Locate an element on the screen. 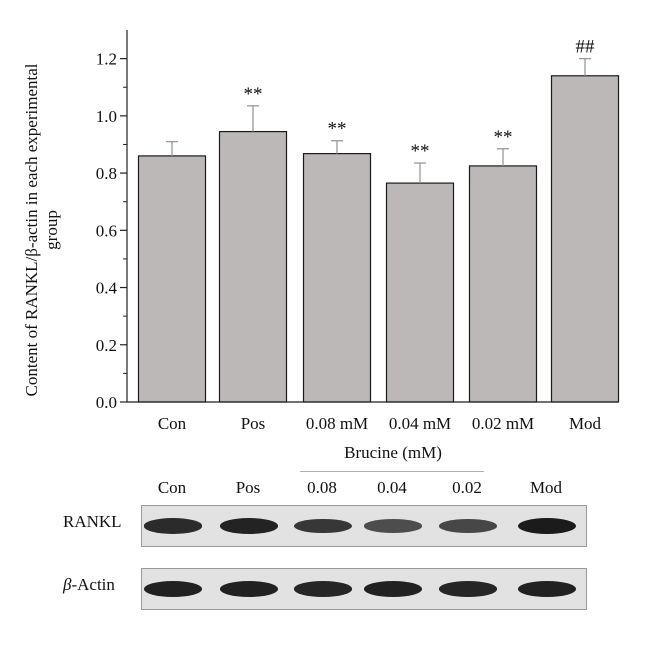 This screenshot has height=651, width=660. blot-lane-label-3: 0.04 is located at coordinates (392, 487).